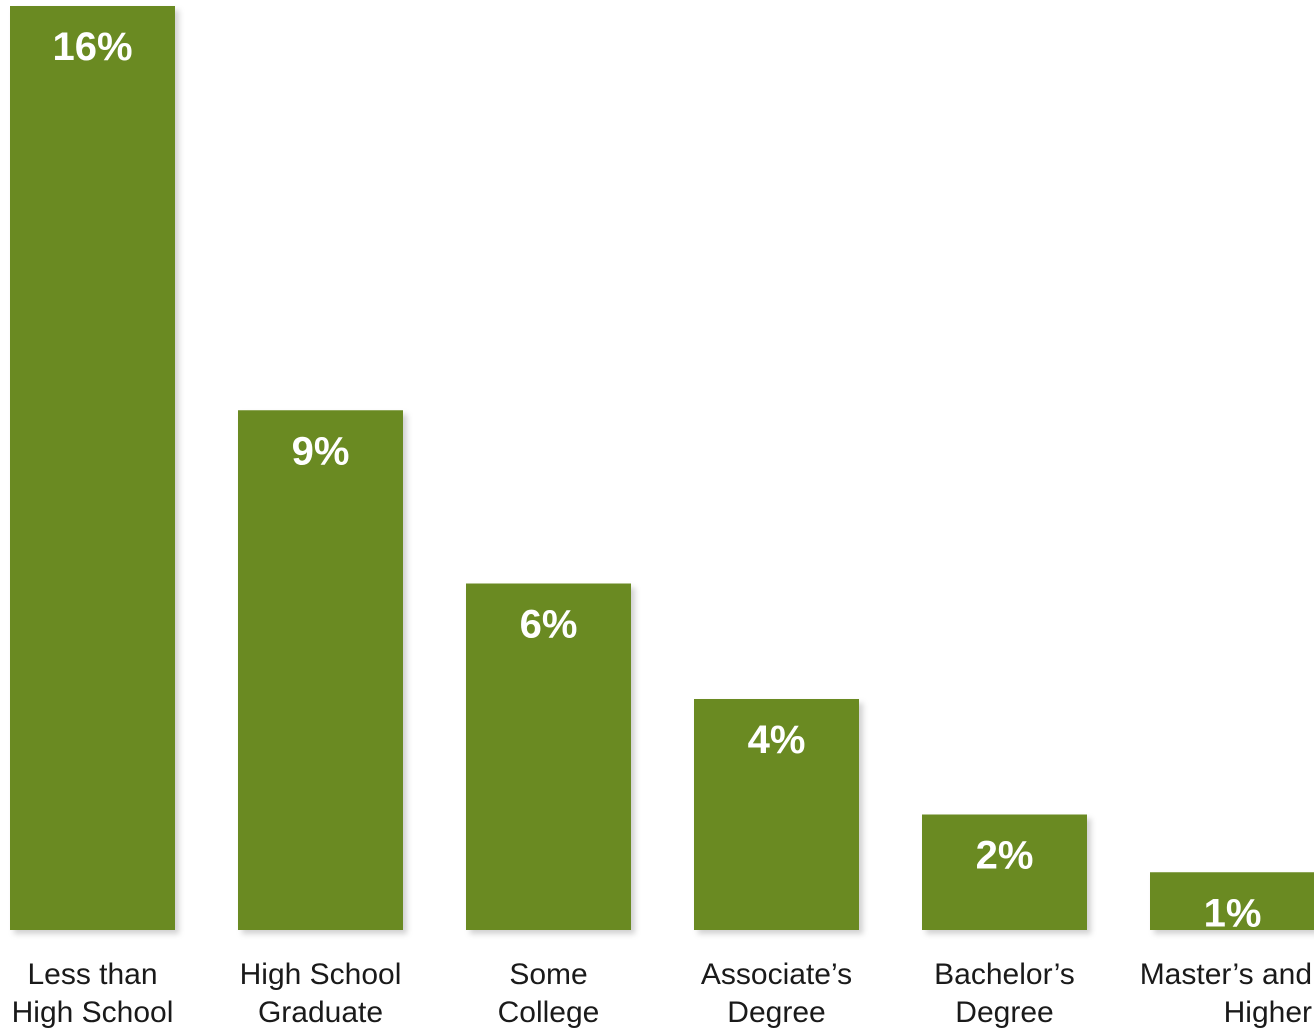 This screenshot has width=1314, height=1031. What do you see at coordinates (549, 625) in the screenshot?
I see `bar-value-label: 6%` at bounding box center [549, 625].